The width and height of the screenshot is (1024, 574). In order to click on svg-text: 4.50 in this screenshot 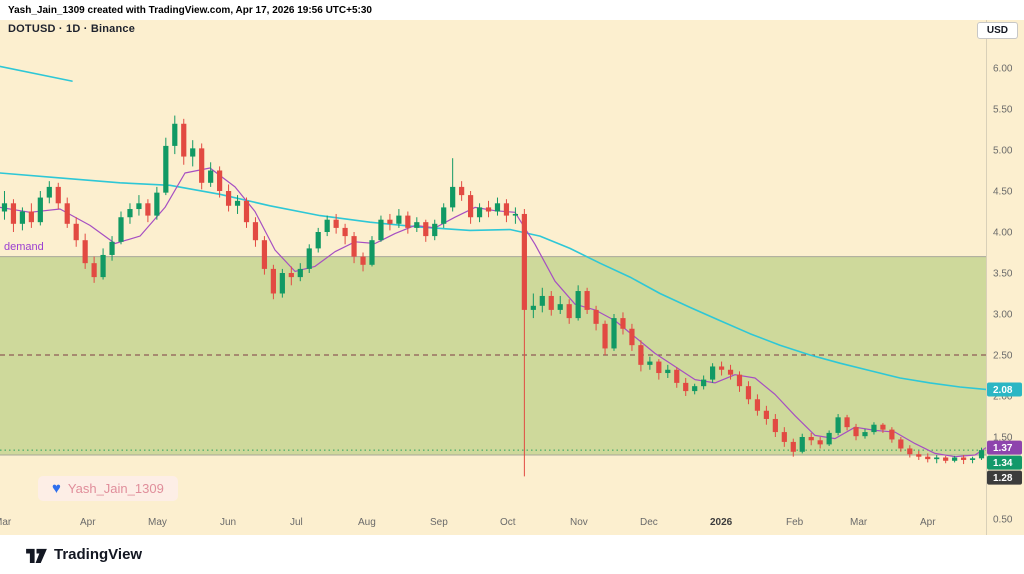, I will do `click(1003, 192)`.